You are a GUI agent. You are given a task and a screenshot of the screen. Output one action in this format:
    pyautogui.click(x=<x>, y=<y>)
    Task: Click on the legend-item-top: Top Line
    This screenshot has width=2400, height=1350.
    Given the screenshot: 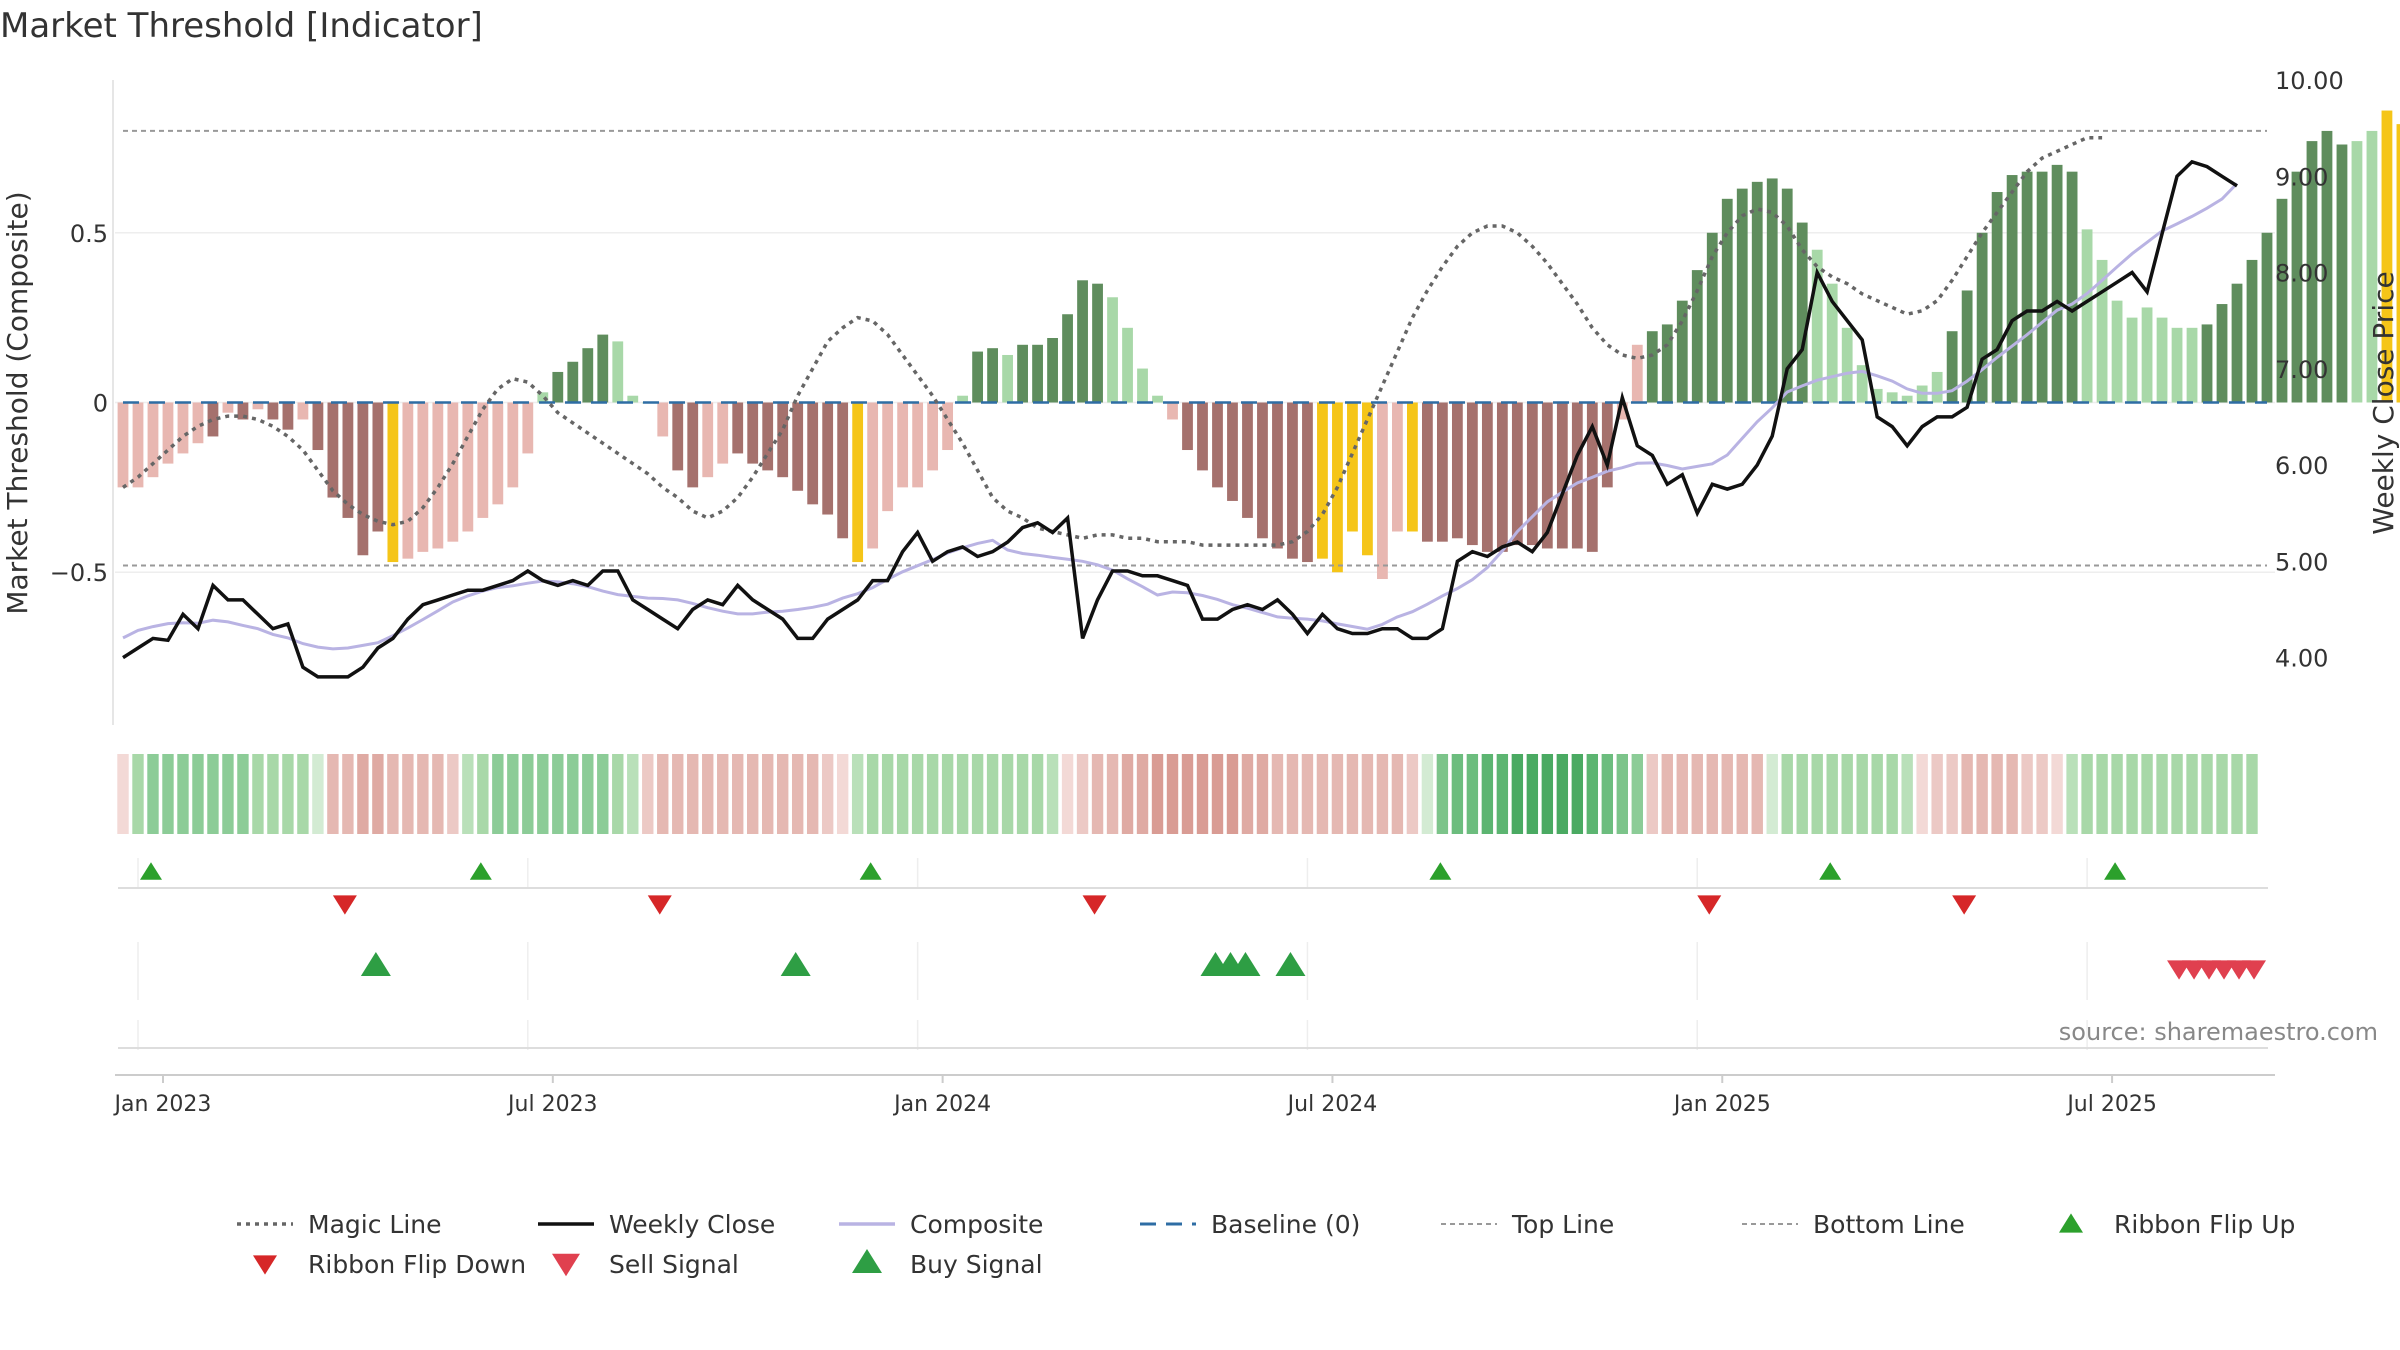 What is the action you would take?
    pyautogui.click(x=1527, y=1224)
    